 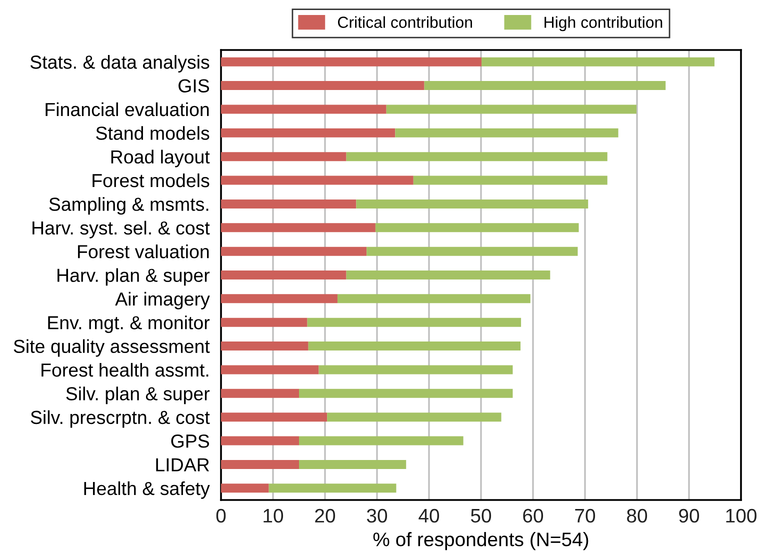 What do you see at coordinates (112, 348) in the screenshot?
I see `y-tick-label: Site quality assessment` at bounding box center [112, 348].